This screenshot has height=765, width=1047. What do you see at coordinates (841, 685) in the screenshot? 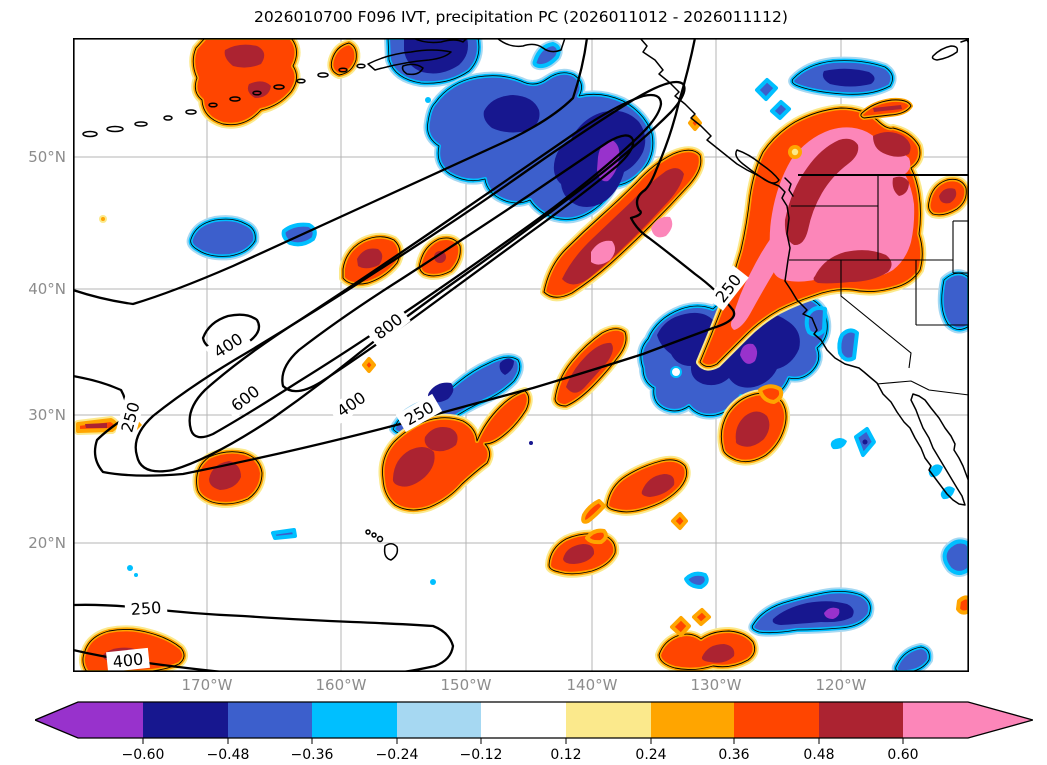
I see `lon-tick-120w: 120°W` at bounding box center [841, 685].